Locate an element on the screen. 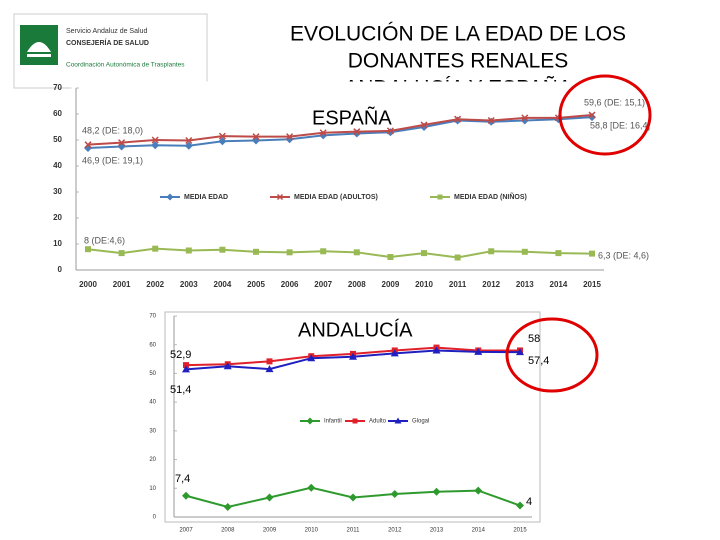  y-tick-label: 30 is located at coordinates (57, 191).